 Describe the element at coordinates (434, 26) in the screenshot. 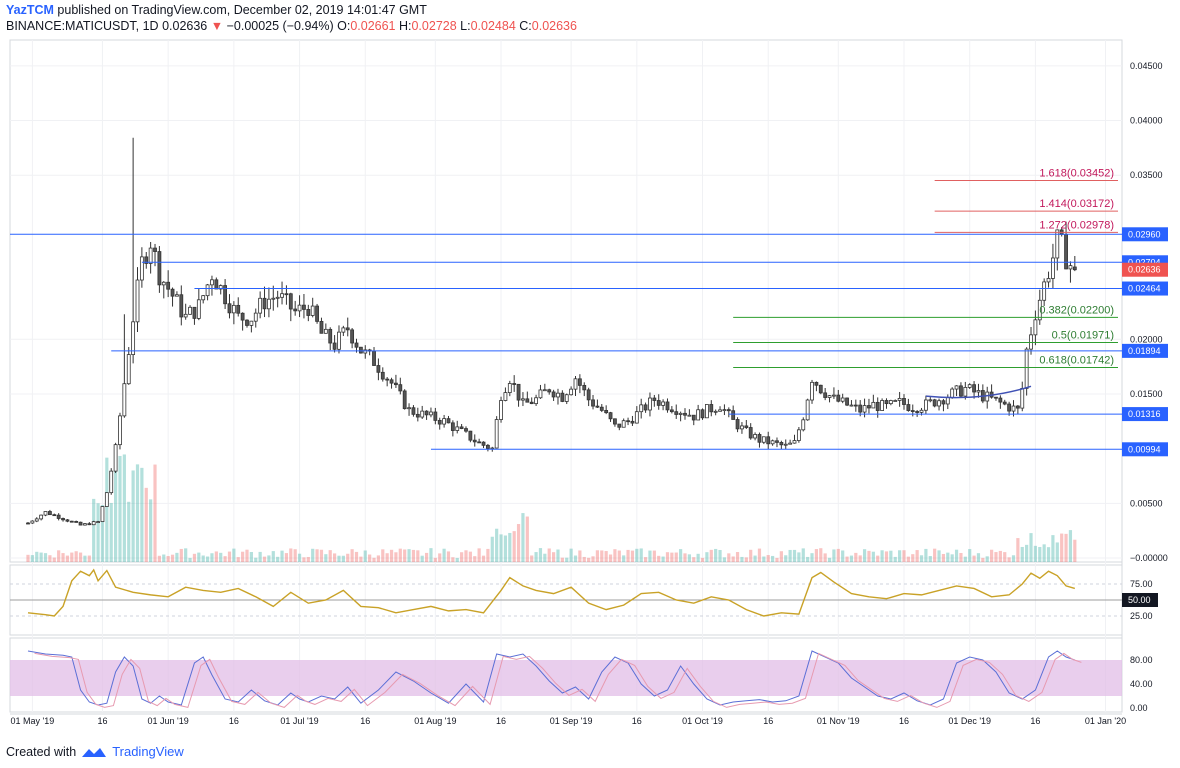

I see `high-value: 0.02728` at that location.